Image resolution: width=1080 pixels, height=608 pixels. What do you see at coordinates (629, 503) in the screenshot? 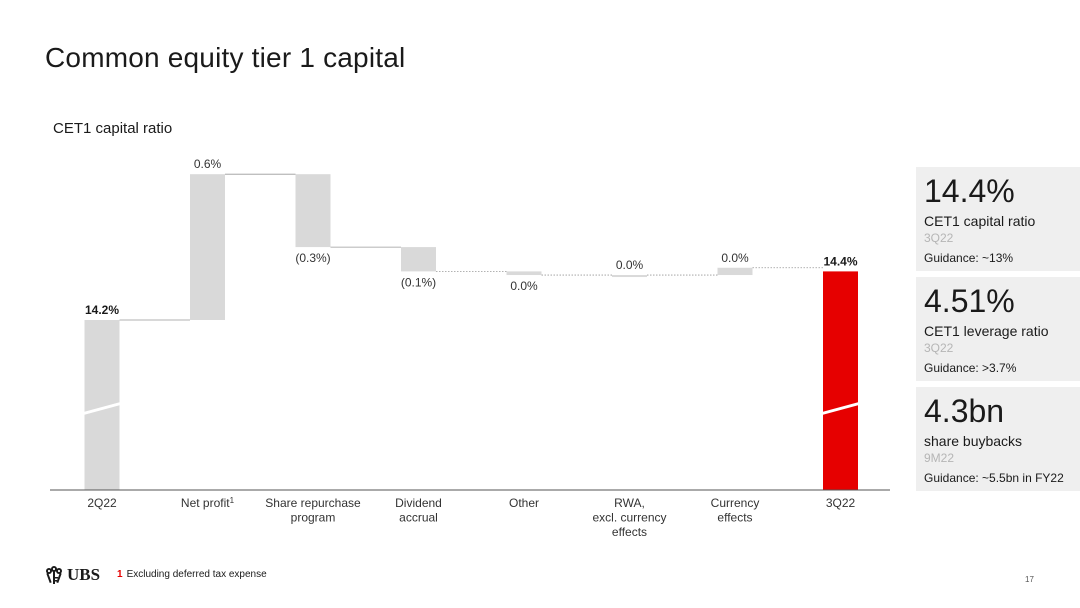
I see `category-label: RWA,` at bounding box center [629, 503].